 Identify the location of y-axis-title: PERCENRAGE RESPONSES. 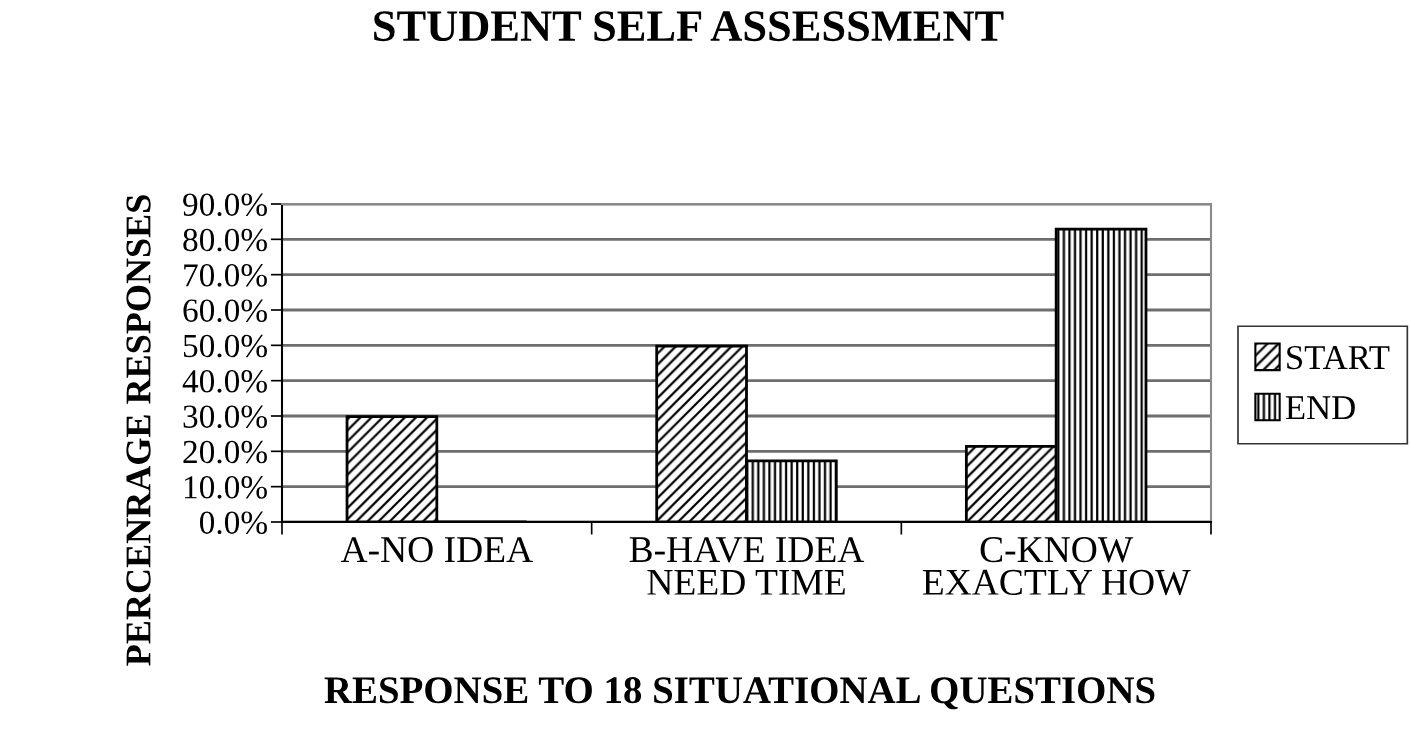
(138, 430).